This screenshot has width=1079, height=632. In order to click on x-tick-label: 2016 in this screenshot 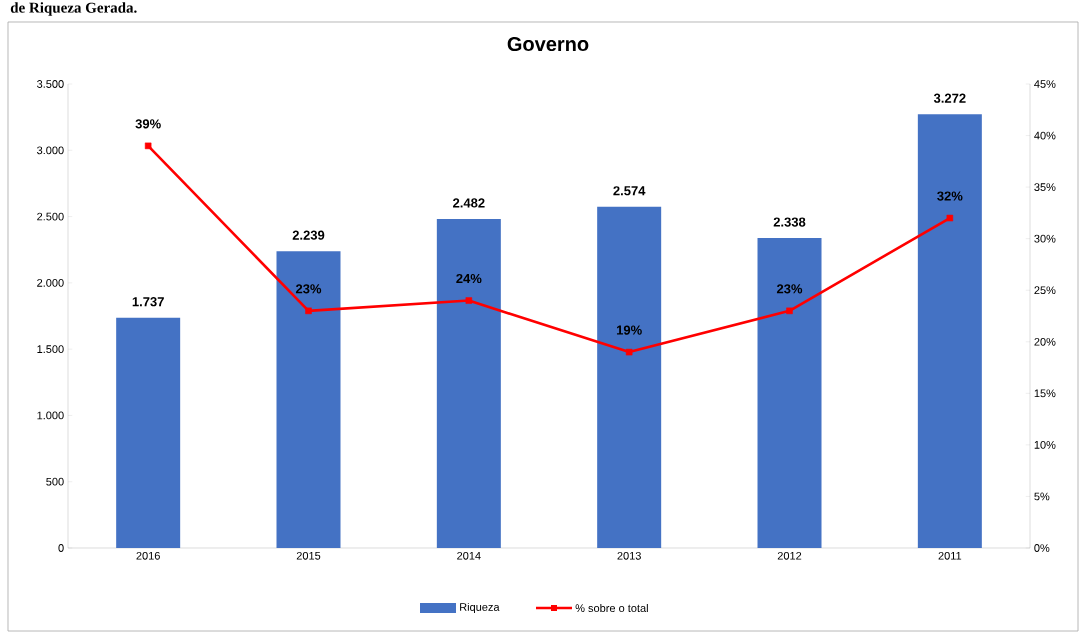, I will do `click(148, 555)`.